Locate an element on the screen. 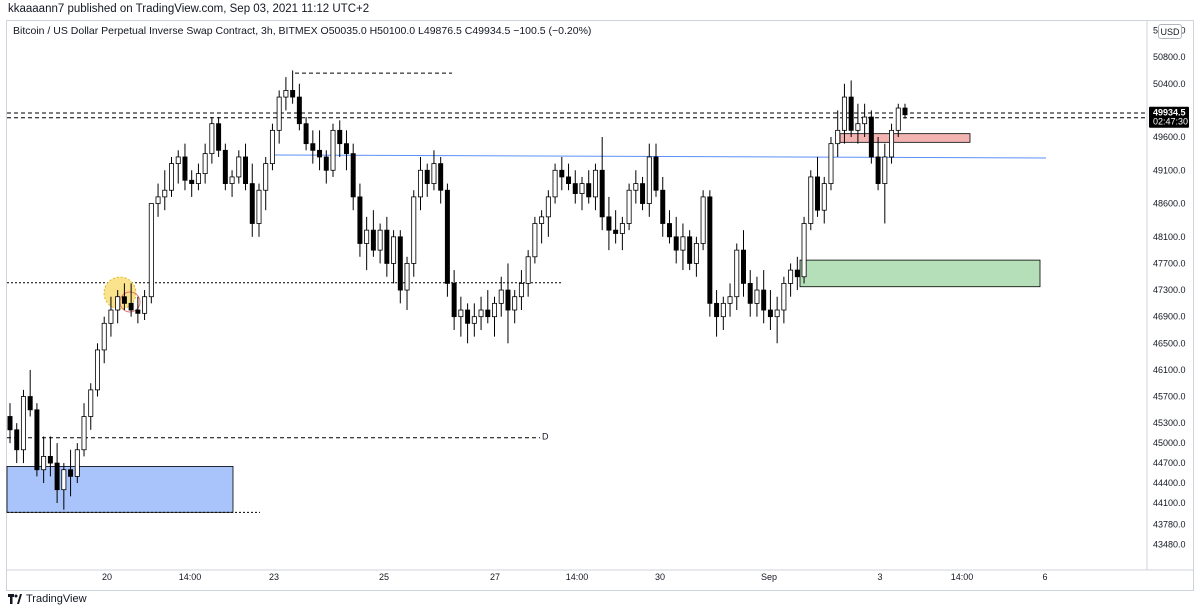  demand-zone-green is located at coordinates (920, 273).